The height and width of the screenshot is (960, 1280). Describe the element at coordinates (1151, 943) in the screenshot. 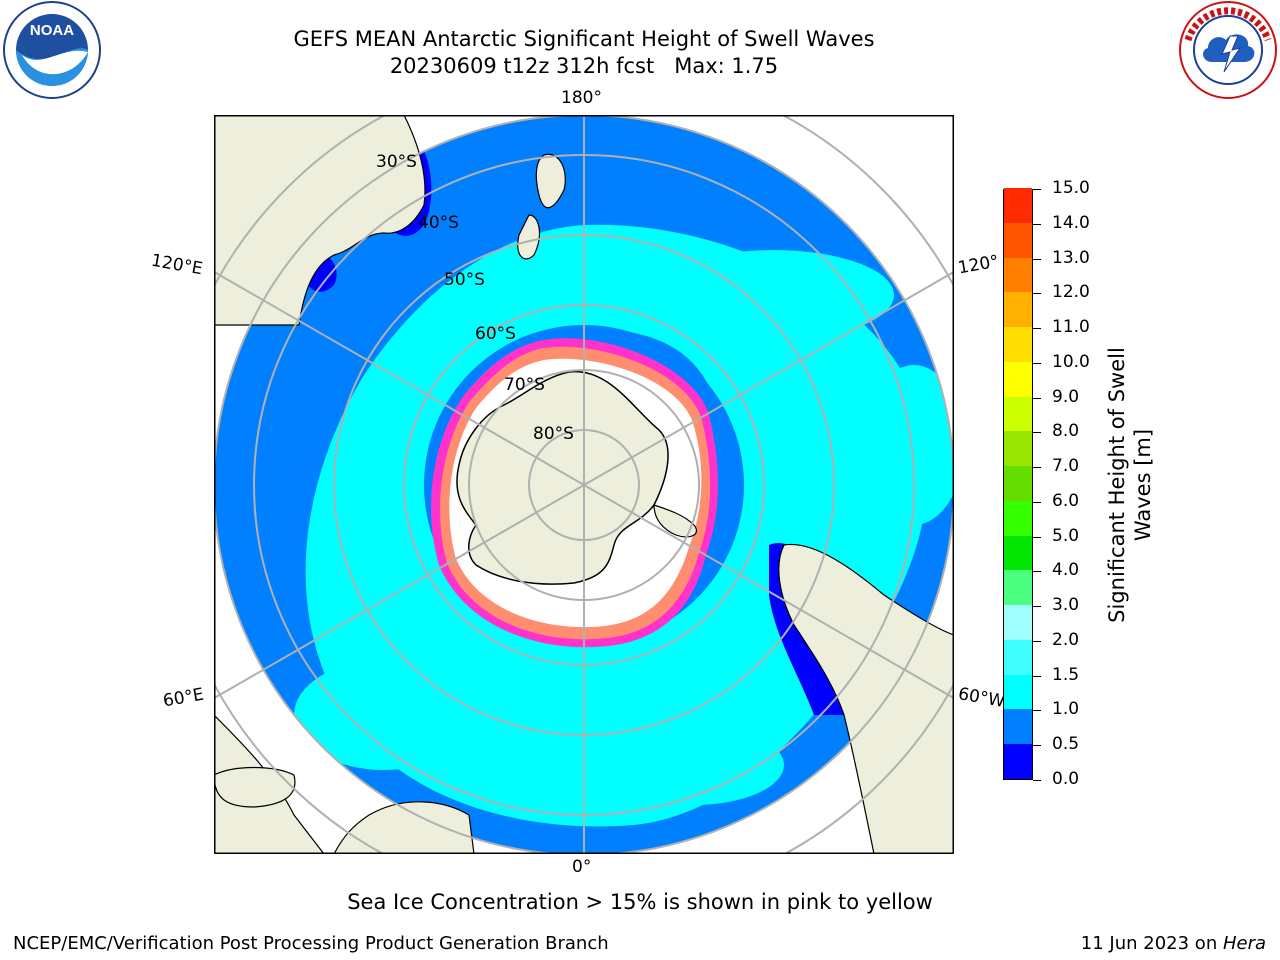

I see `footer-date-text: 11 Jun 2023 on` at that location.